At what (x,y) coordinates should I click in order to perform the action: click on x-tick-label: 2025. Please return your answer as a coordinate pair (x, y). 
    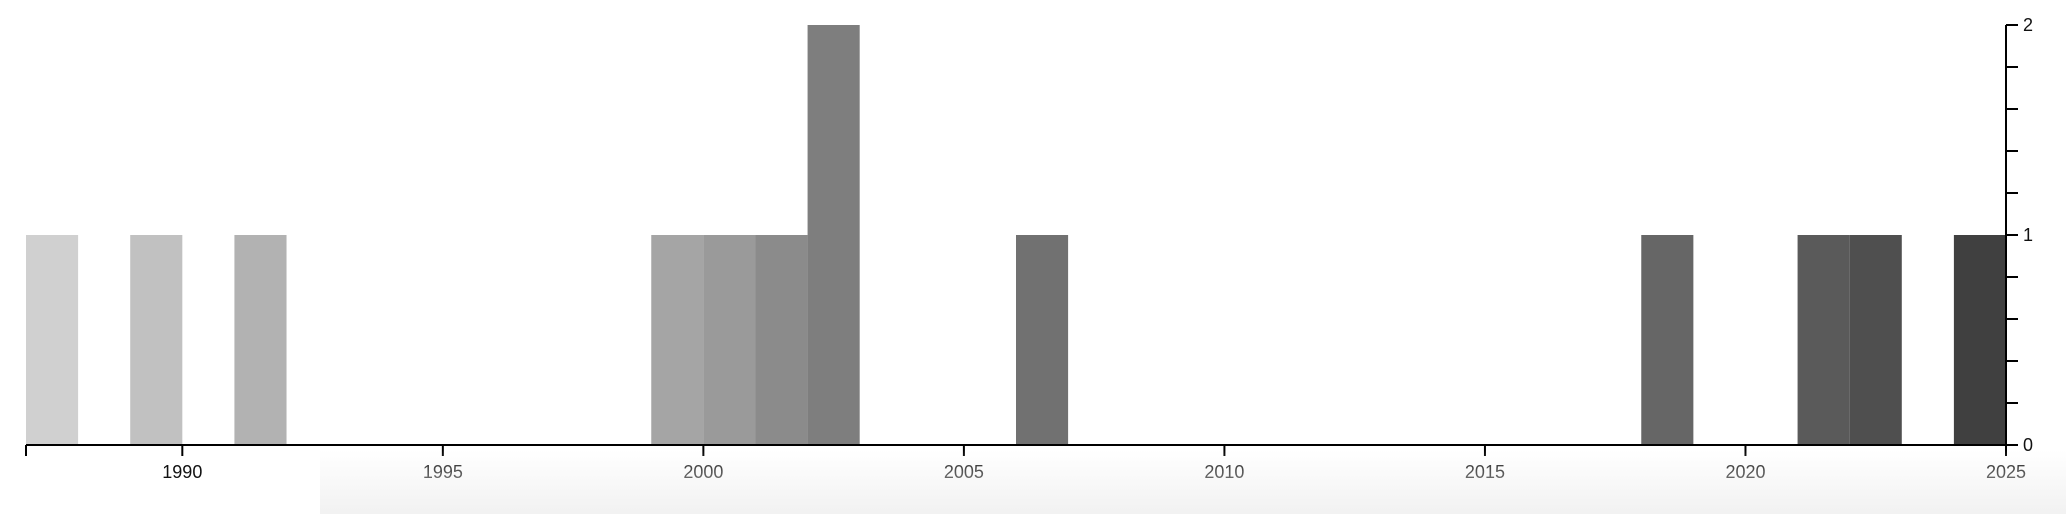
    Looking at the image, I should click on (2006, 472).